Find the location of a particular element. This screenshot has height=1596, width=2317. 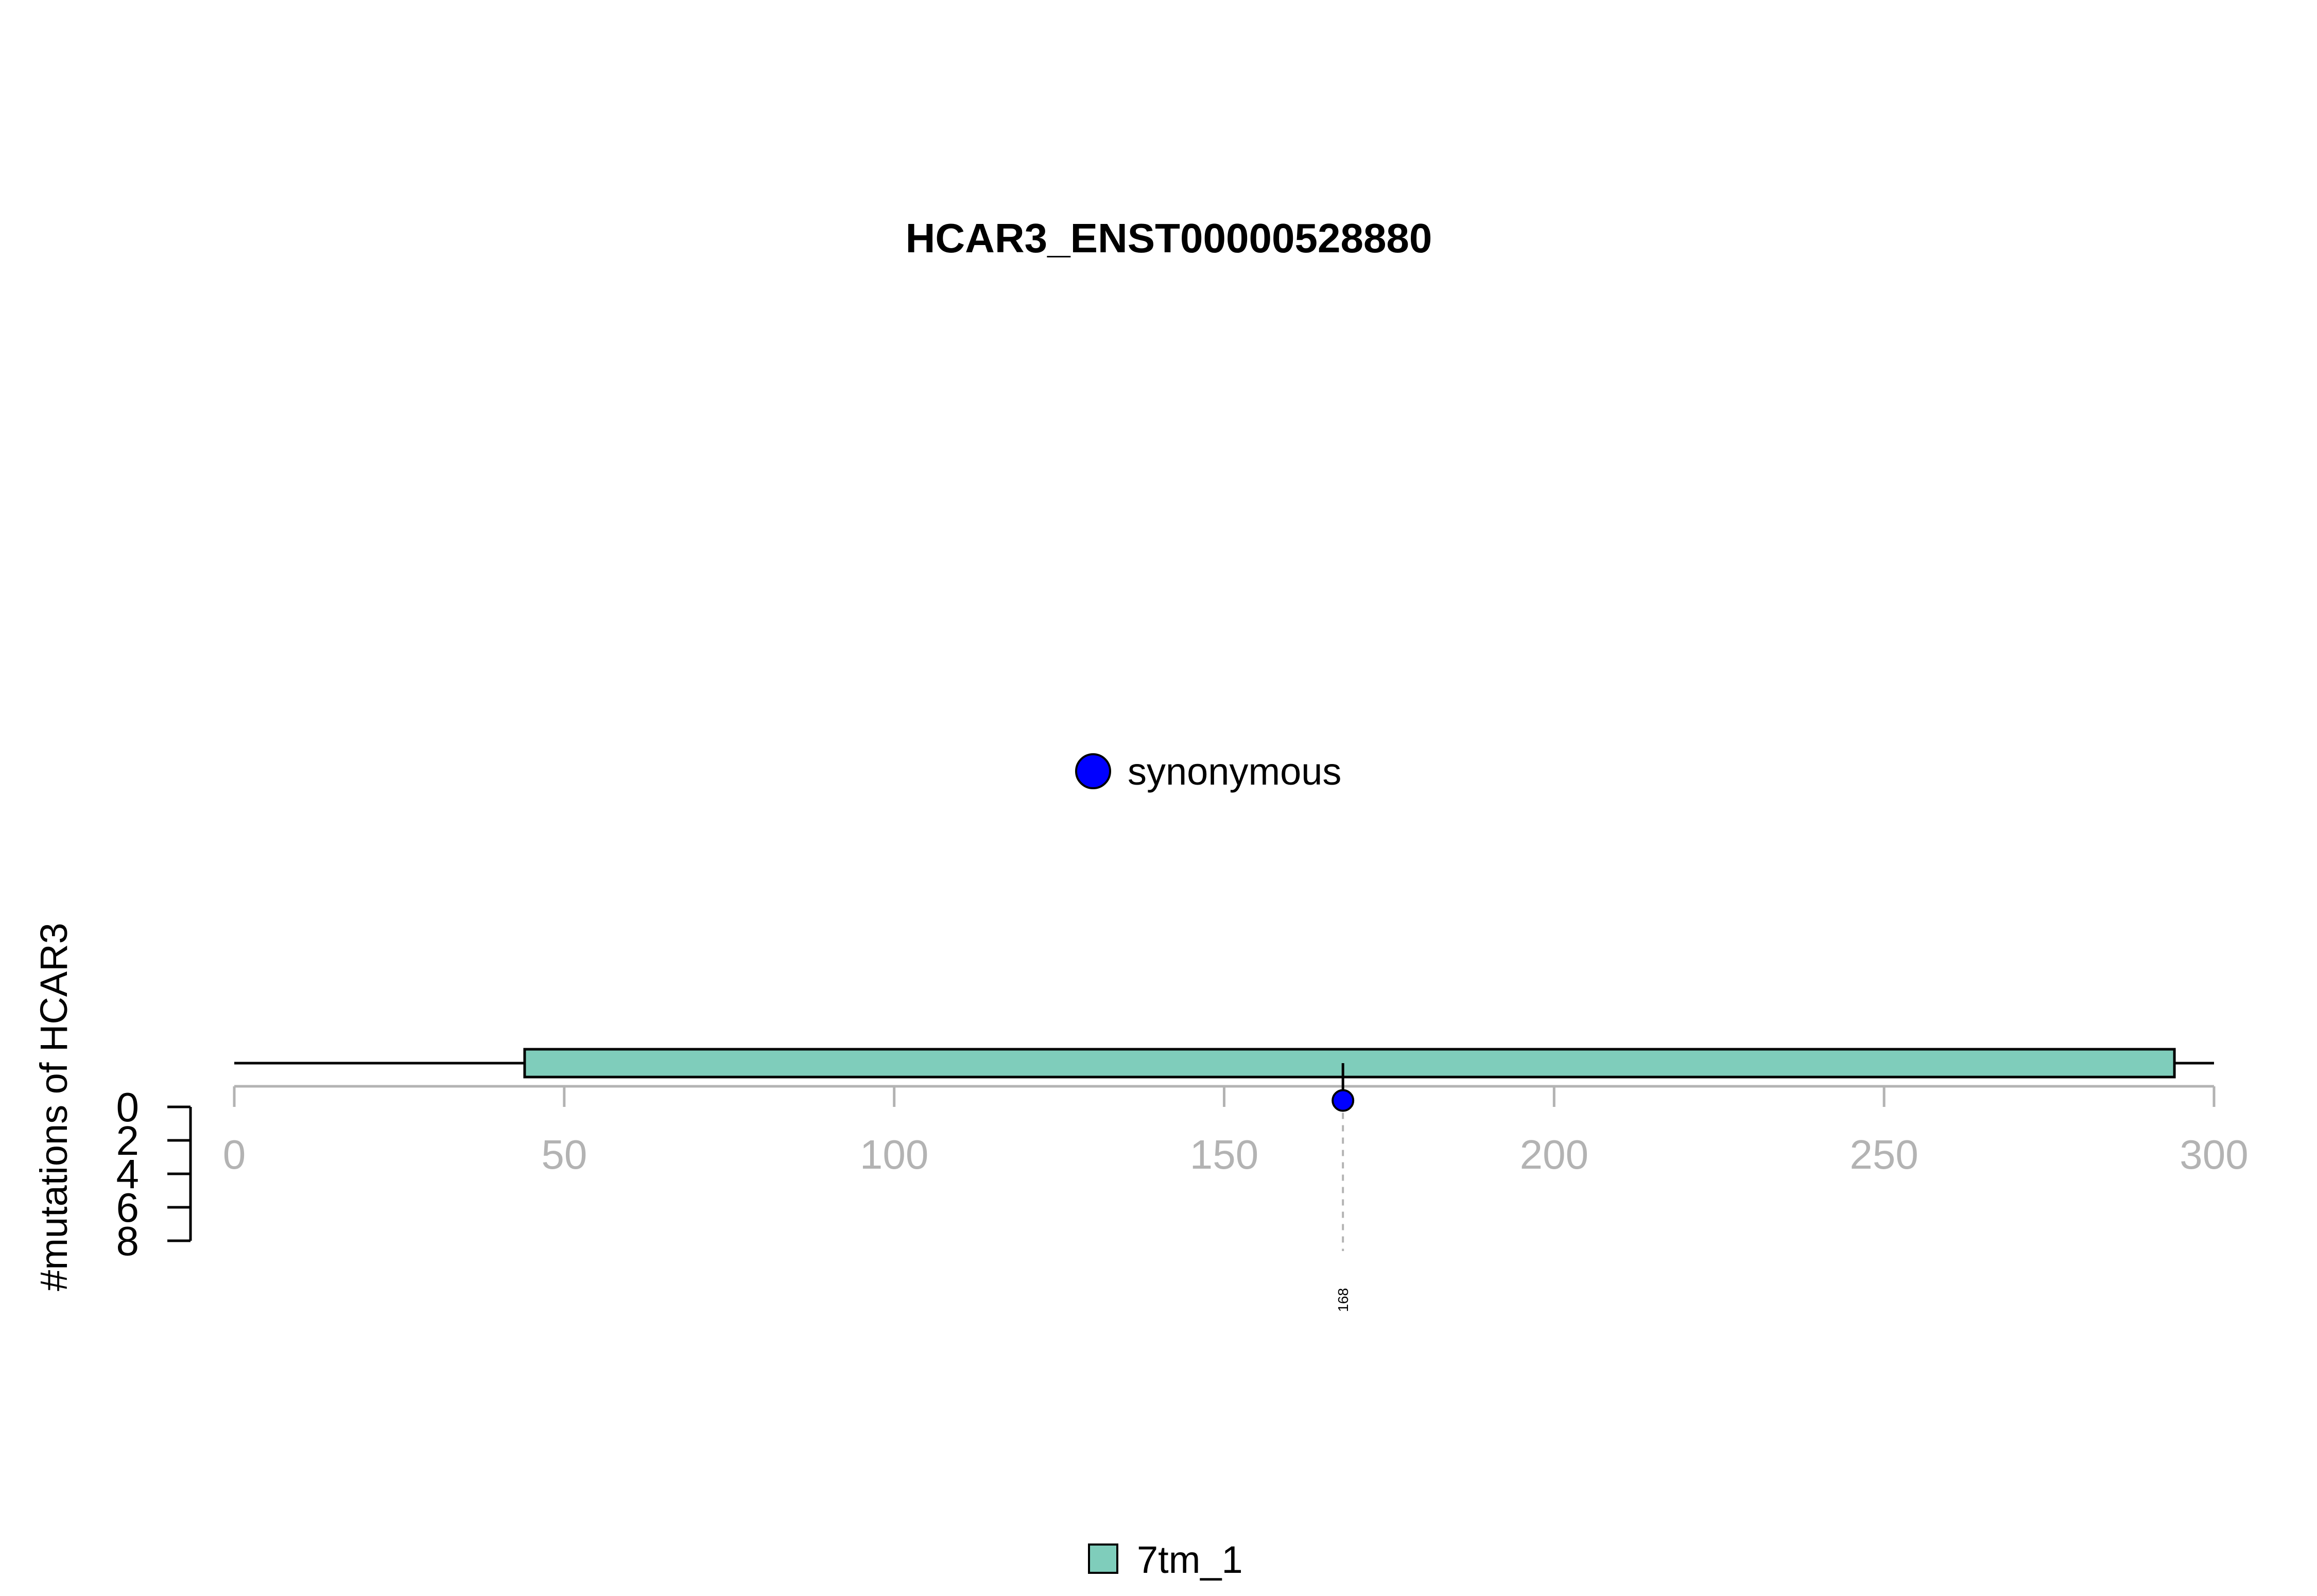

domain-legend: 7tm_1 is located at coordinates (1165, 1559).